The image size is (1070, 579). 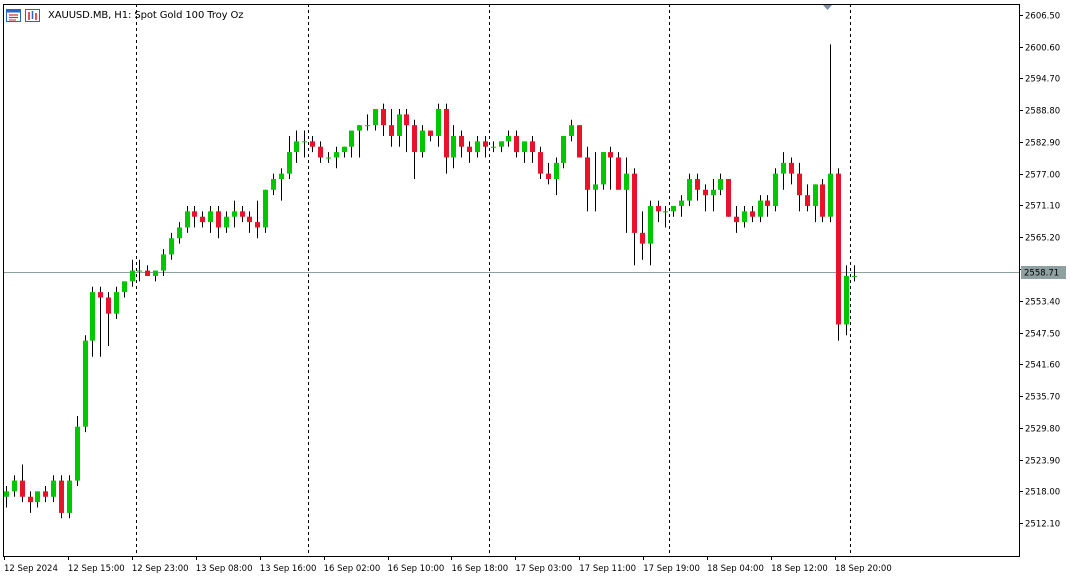 What do you see at coordinates (352, 569) in the screenshot?
I see `x-tick-label: 16 Sep 02:00` at bounding box center [352, 569].